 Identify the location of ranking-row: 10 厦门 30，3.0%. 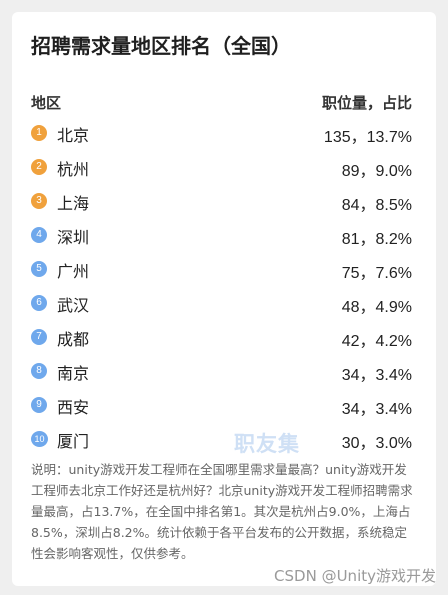
(221, 443).